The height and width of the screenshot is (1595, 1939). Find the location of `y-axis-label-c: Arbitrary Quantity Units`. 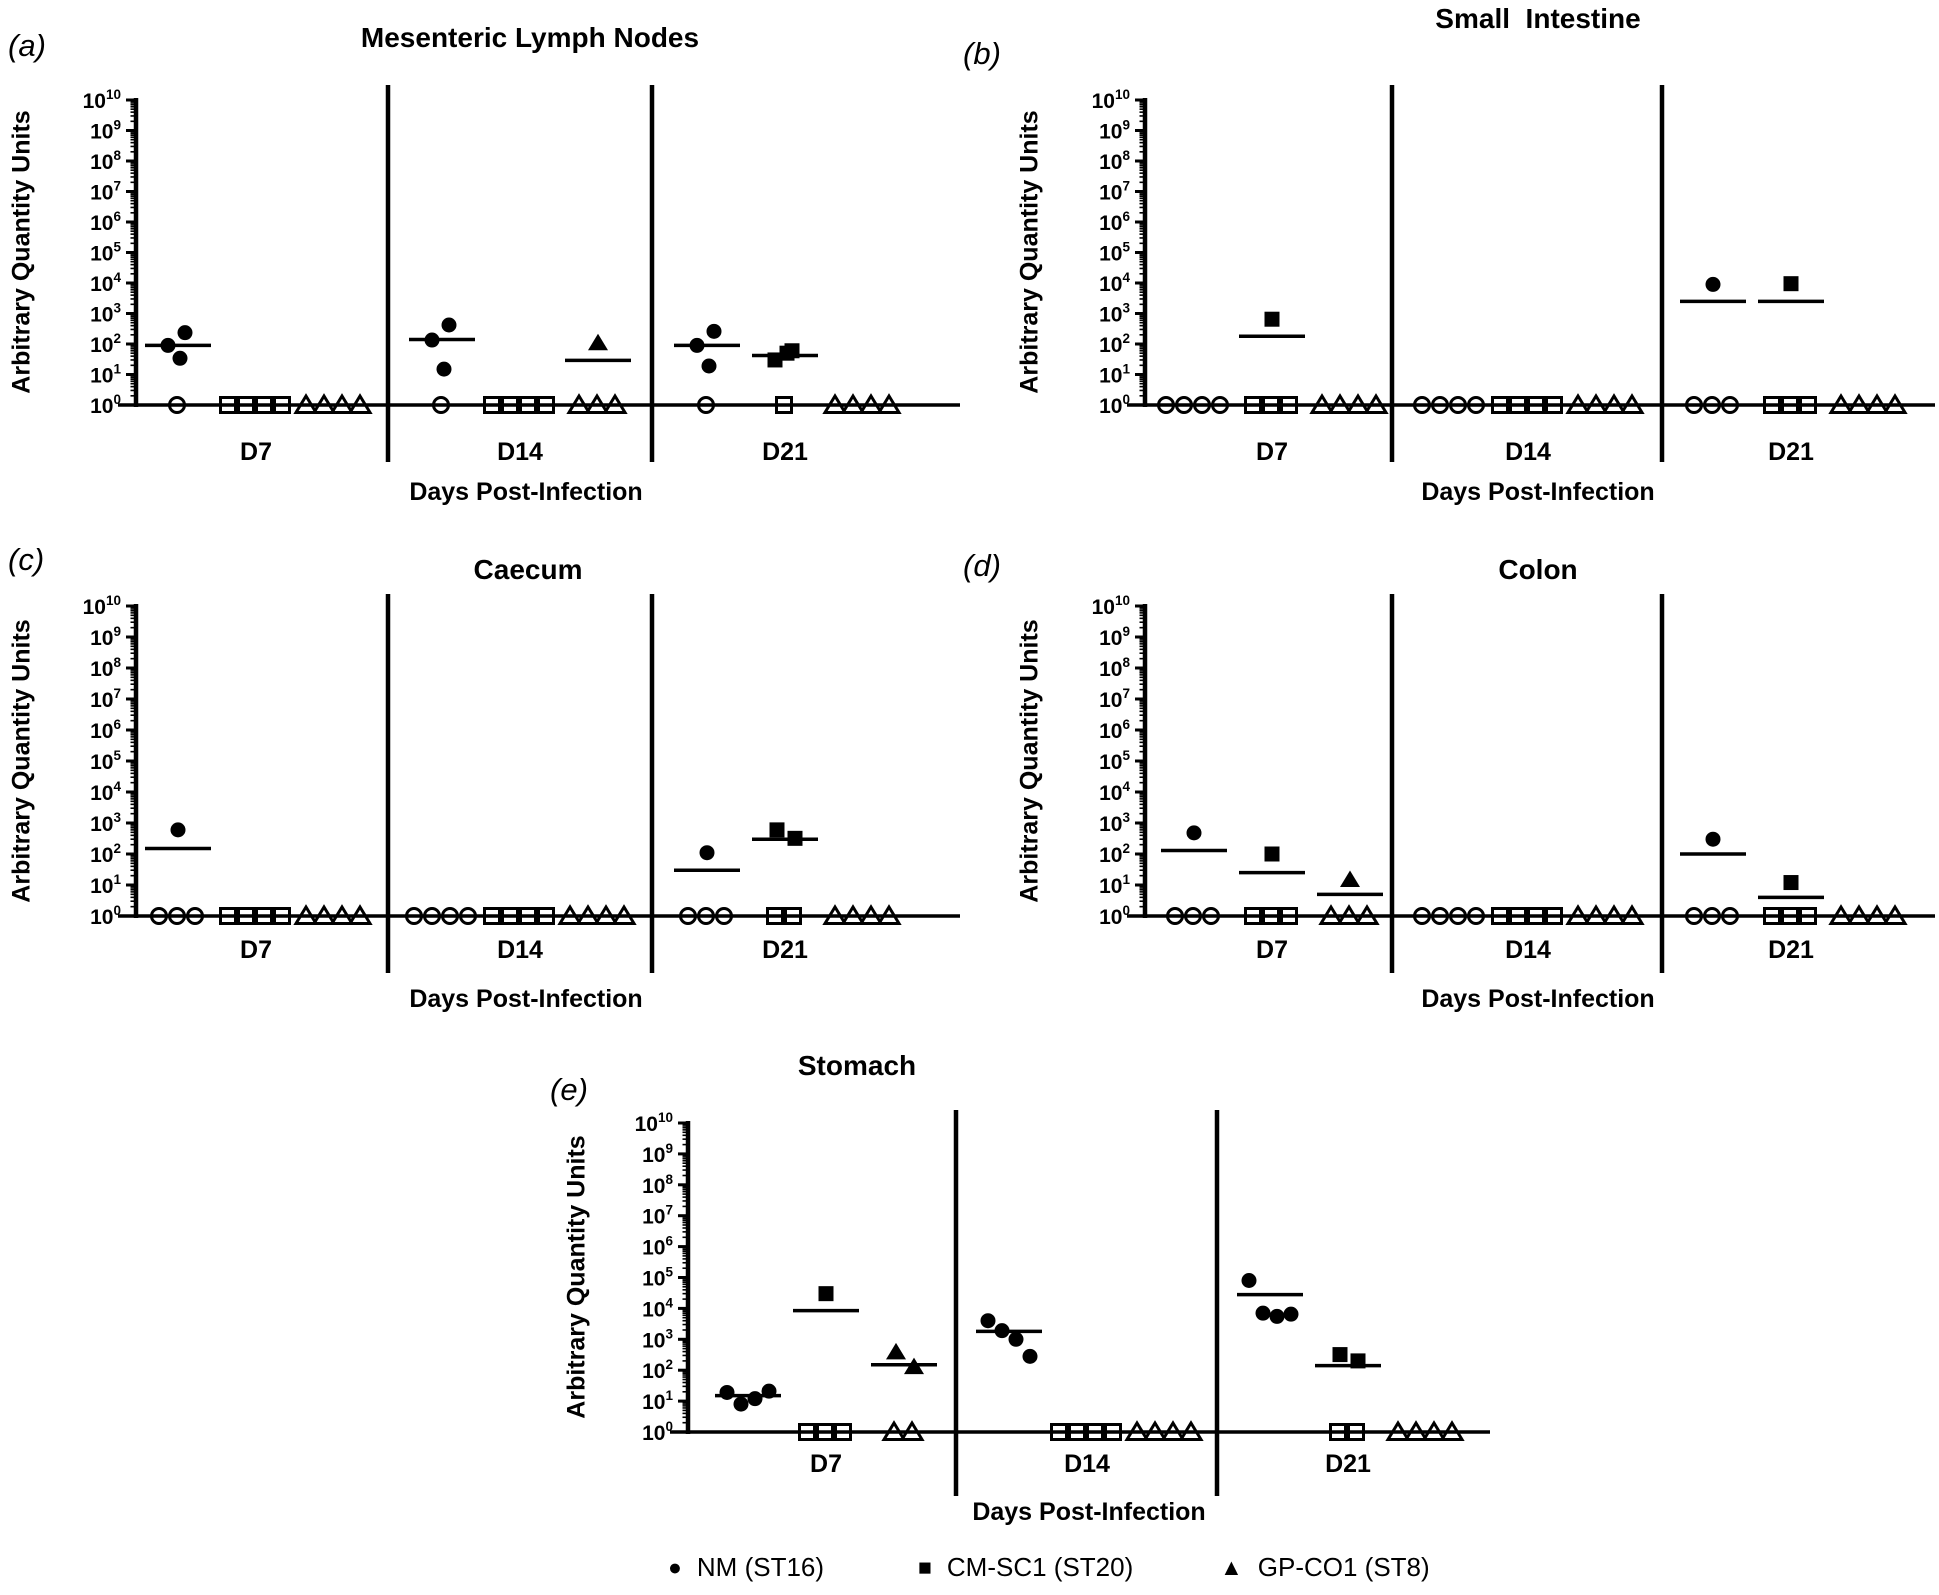

y-axis-label-c: Arbitrary Quantity Units is located at coordinates (21, 761).